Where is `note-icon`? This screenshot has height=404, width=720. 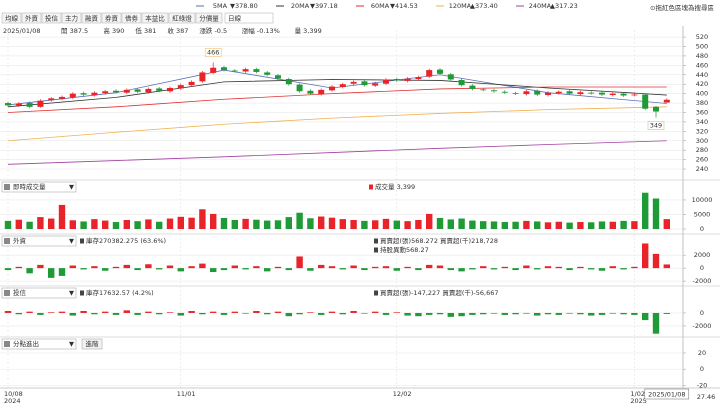 note-icon is located at coordinates (82, 241).